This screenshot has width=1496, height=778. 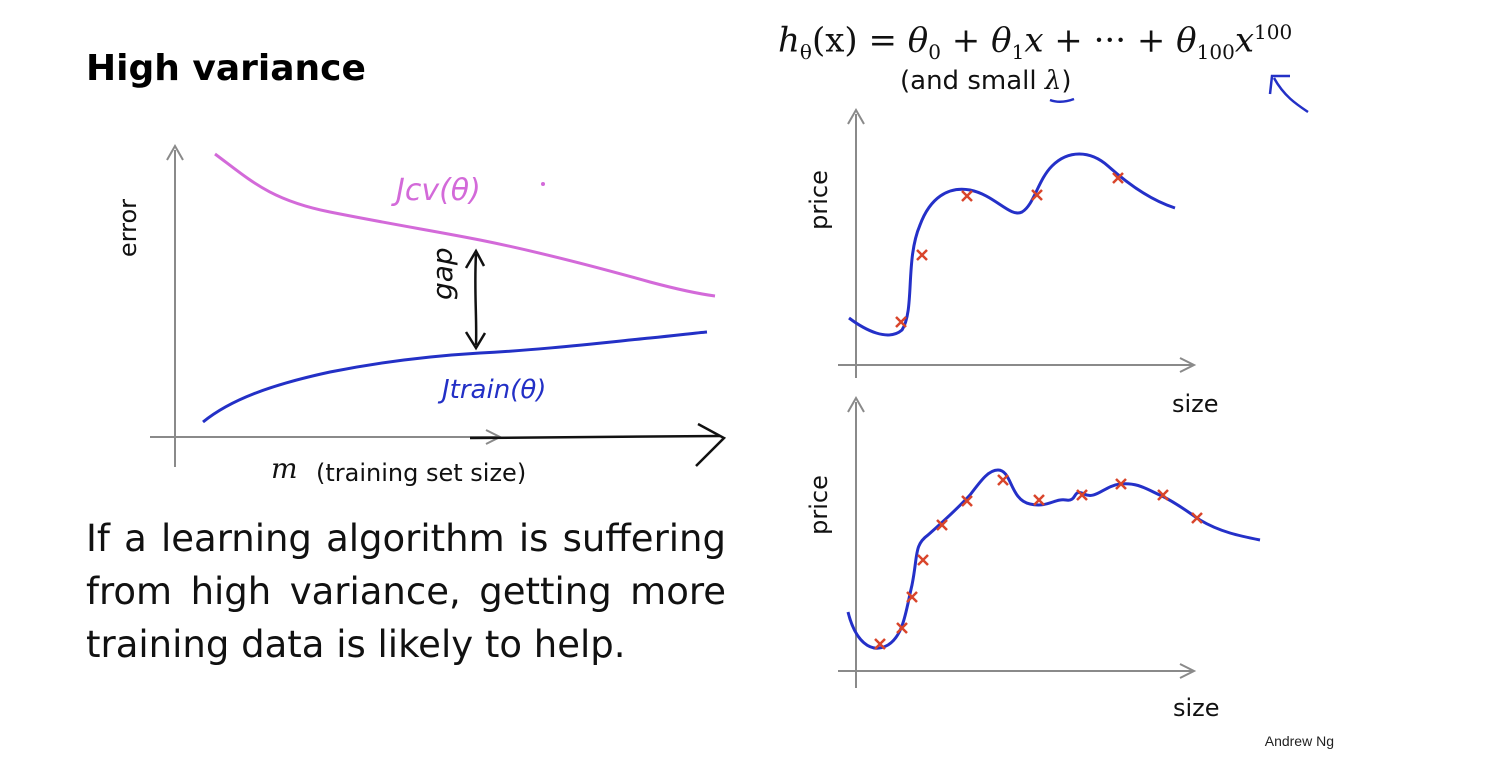 I want to click on gap-arrow-bottom-head, so click(x=475, y=341).